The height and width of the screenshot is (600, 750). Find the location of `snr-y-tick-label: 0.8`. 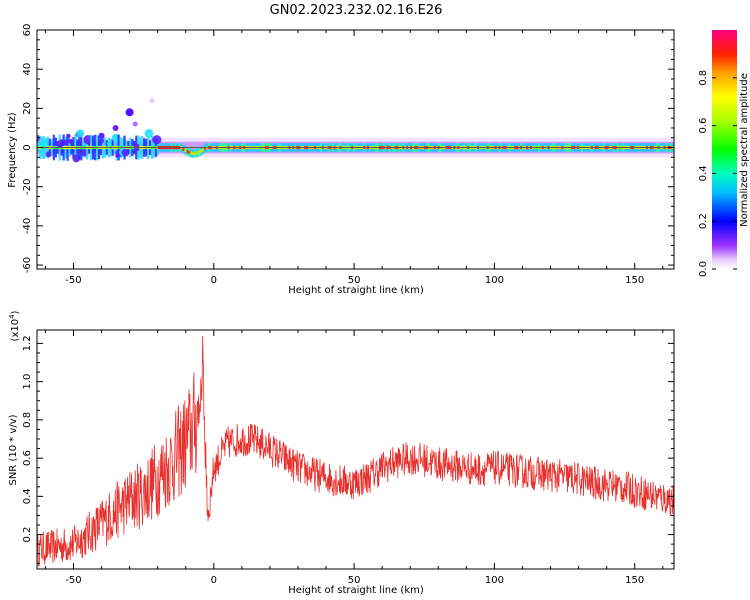

snr-y-tick-label: 0.8 is located at coordinates (27, 420).